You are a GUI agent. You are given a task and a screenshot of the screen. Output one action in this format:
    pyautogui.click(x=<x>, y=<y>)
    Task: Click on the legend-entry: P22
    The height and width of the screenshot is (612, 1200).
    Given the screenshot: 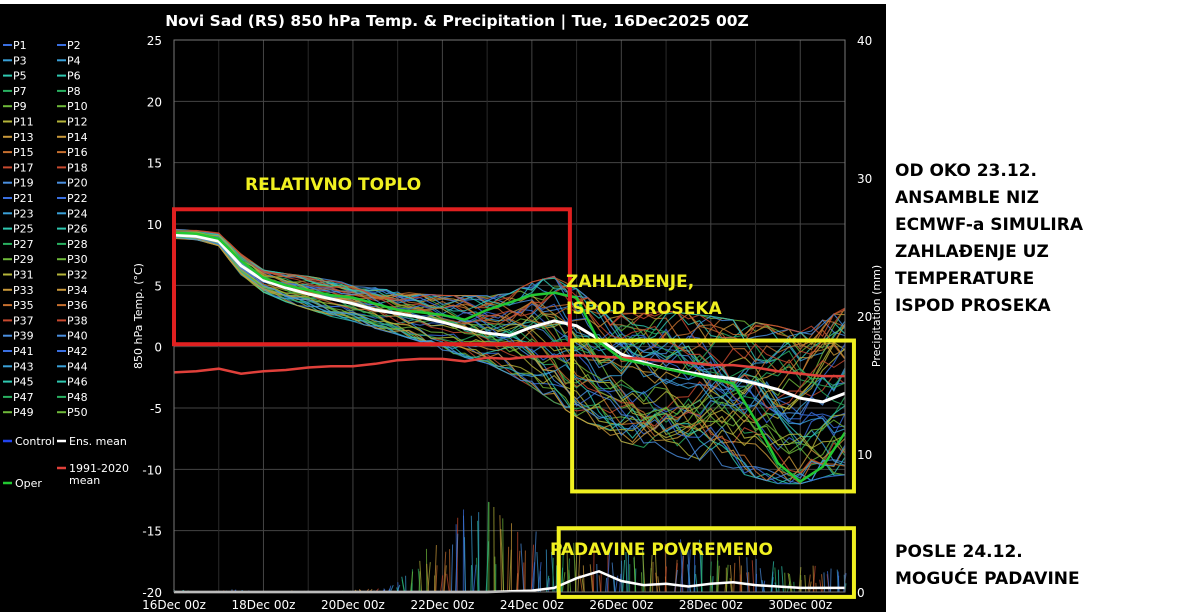 What is the action you would take?
    pyautogui.click(x=77, y=198)
    